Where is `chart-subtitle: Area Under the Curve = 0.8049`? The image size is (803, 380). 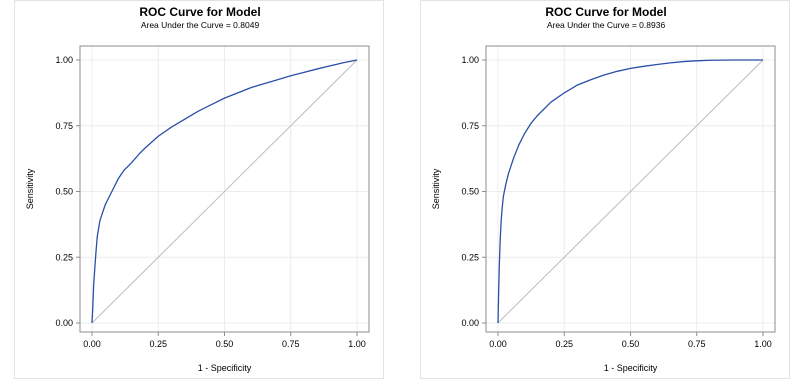 chart-subtitle: Area Under the Curve = 0.8049 is located at coordinates (200, 25).